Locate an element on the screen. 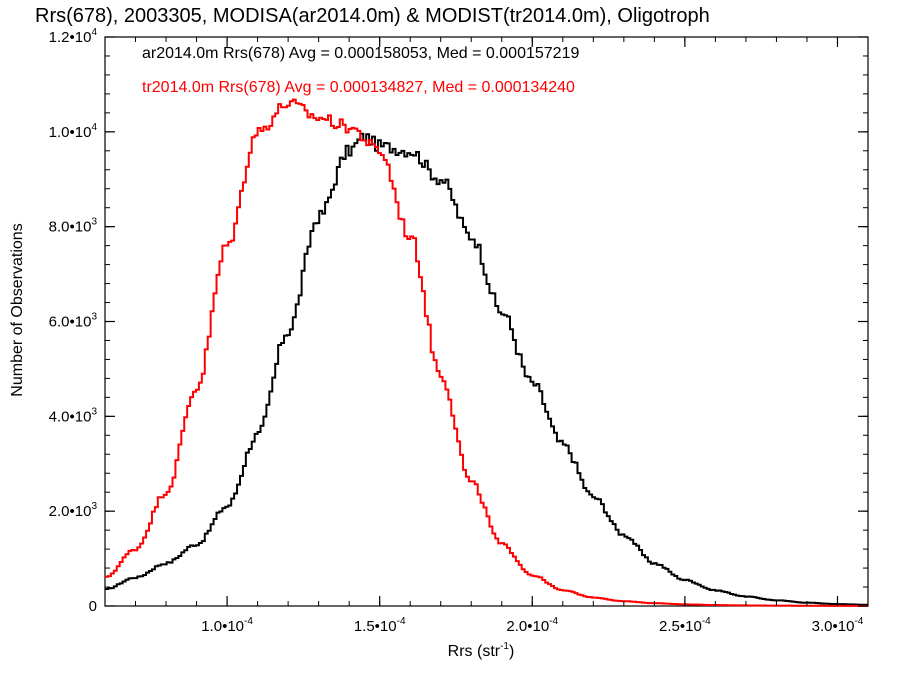 The image size is (900, 675). x-axis-label: Rrs (str-1) is located at coordinates (481, 650).